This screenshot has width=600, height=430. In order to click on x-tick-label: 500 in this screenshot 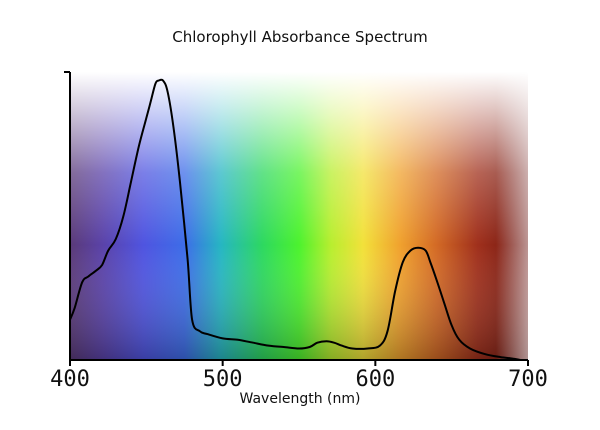, I will do `click(223, 379)`.